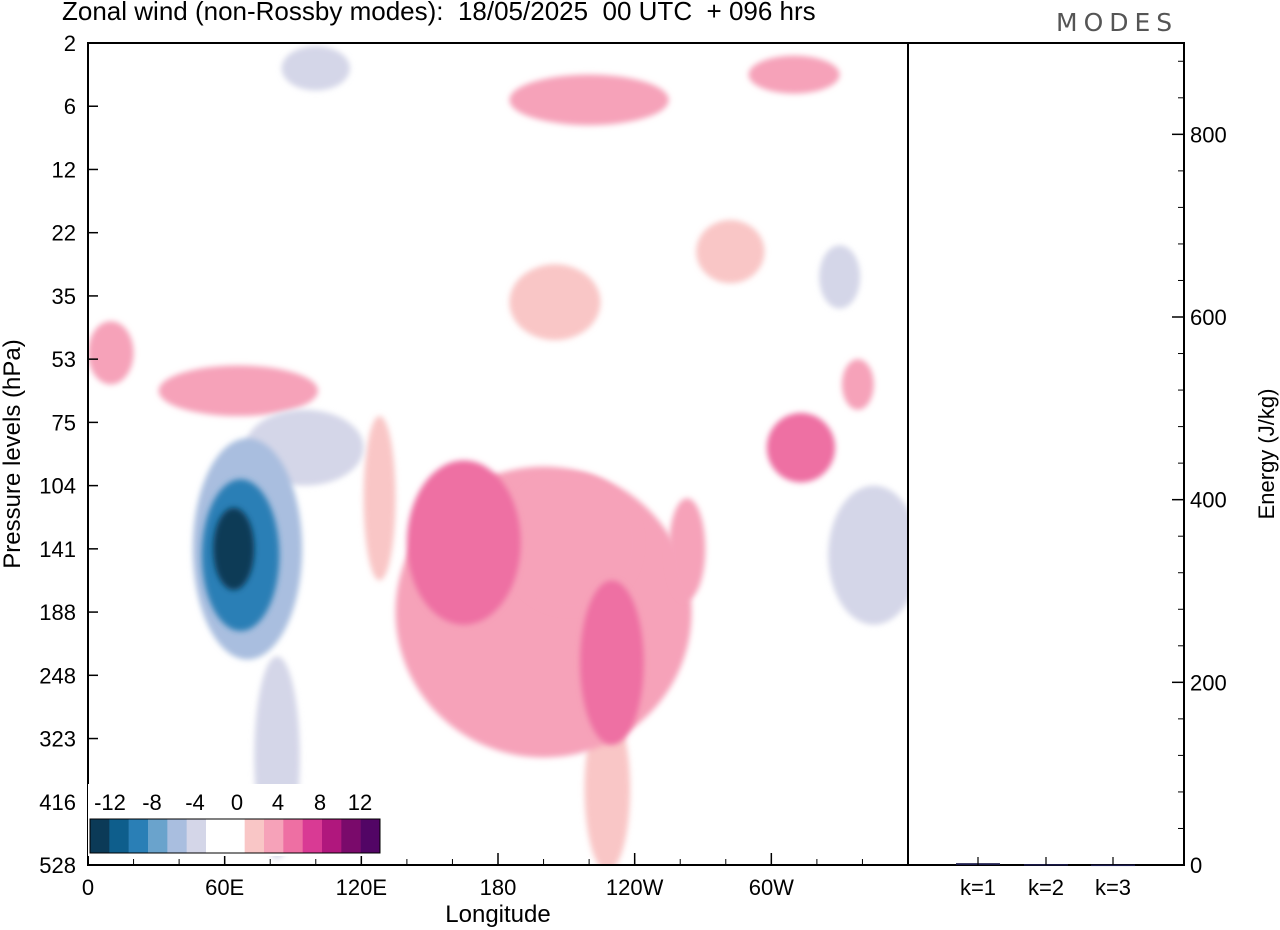 This screenshot has height=930, width=1280. What do you see at coordinates (57, 612) in the screenshot?
I see `y-tick-label: 188` at bounding box center [57, 612].